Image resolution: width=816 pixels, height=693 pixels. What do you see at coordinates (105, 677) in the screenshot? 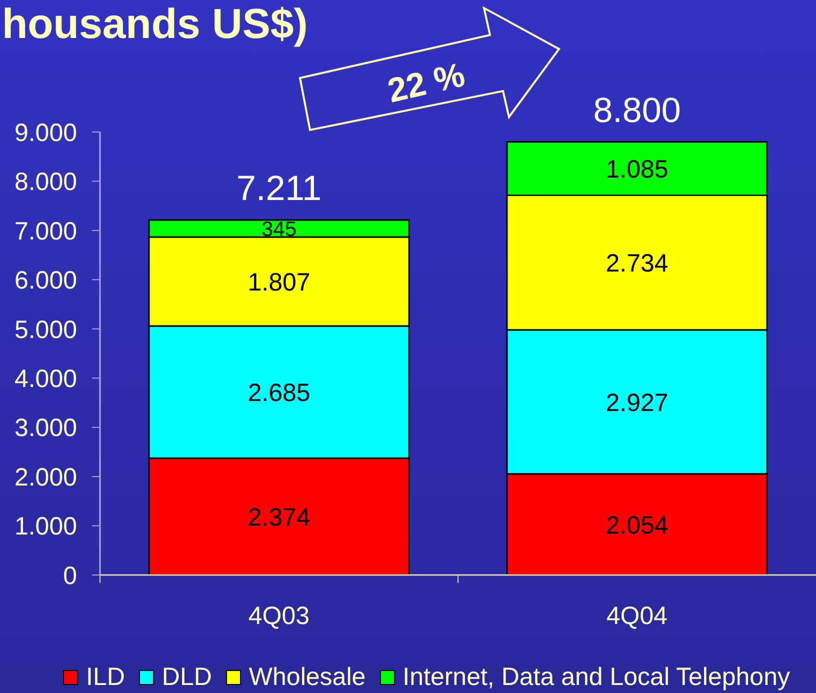
I see `legend-label: ILD` at bounding box center [105, 677].